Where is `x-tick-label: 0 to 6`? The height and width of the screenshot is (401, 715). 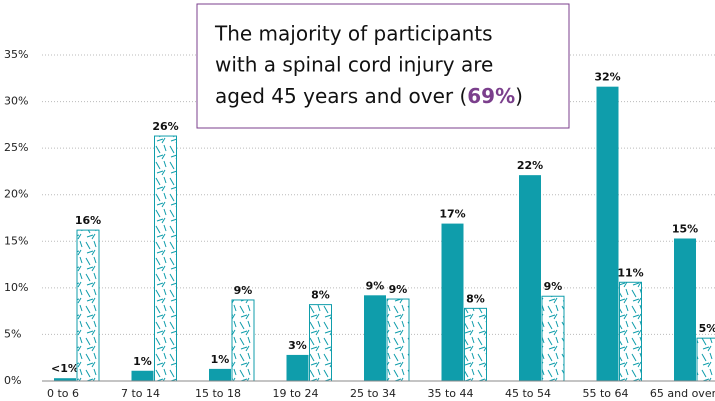 x-tick-label: 0 to 6 is located at coordinates (63, 393).